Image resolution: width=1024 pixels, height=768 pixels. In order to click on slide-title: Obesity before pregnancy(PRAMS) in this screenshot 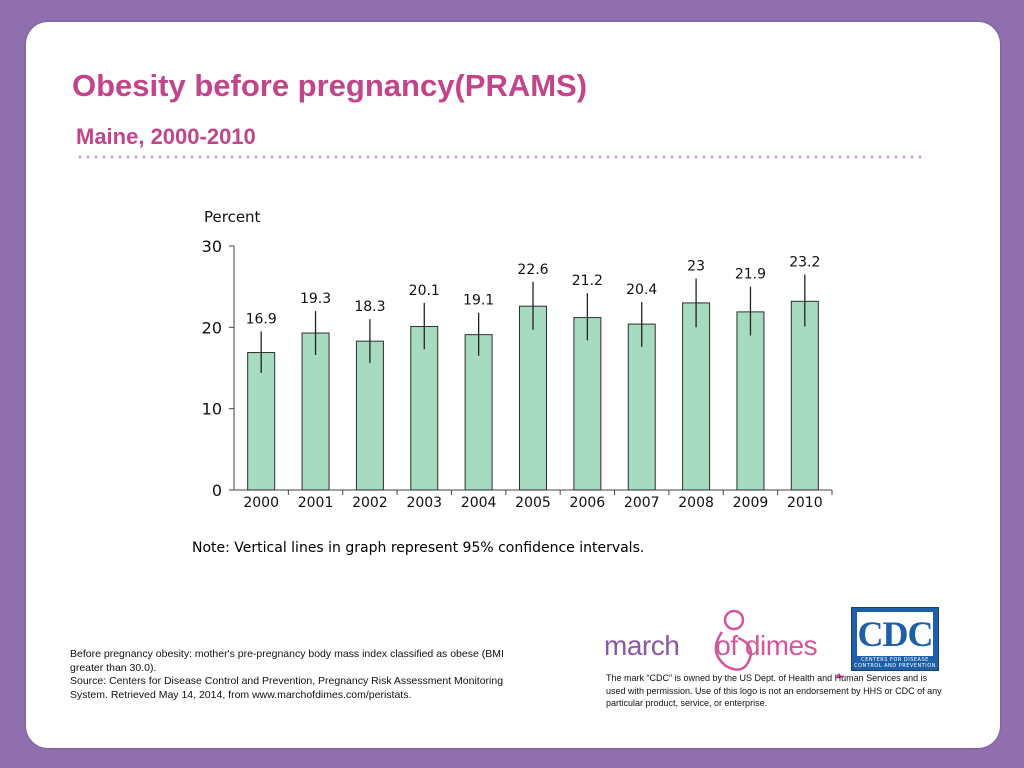, I will do `click(330, 85)`.